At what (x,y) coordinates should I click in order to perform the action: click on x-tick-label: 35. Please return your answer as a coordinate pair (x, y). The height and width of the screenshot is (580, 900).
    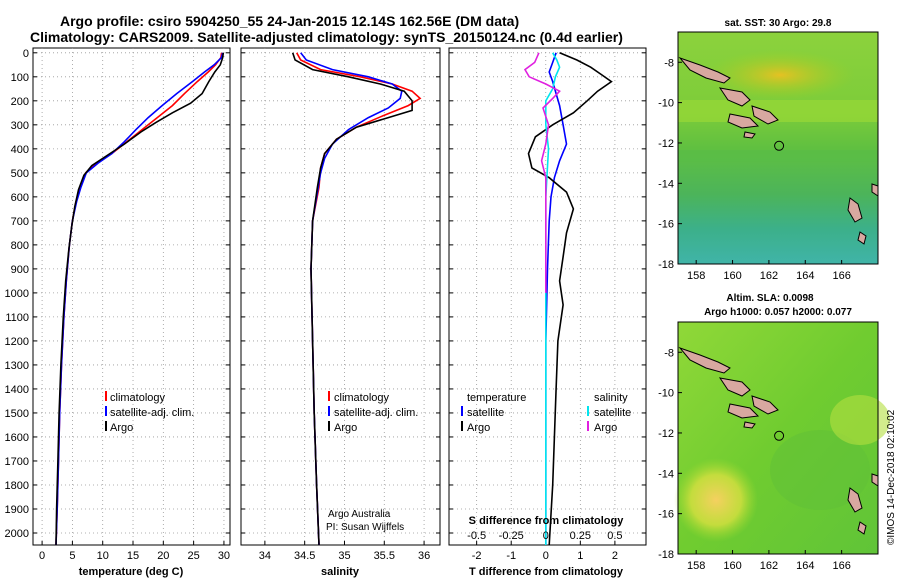
    Looking at the image, I should click on (344, 556).